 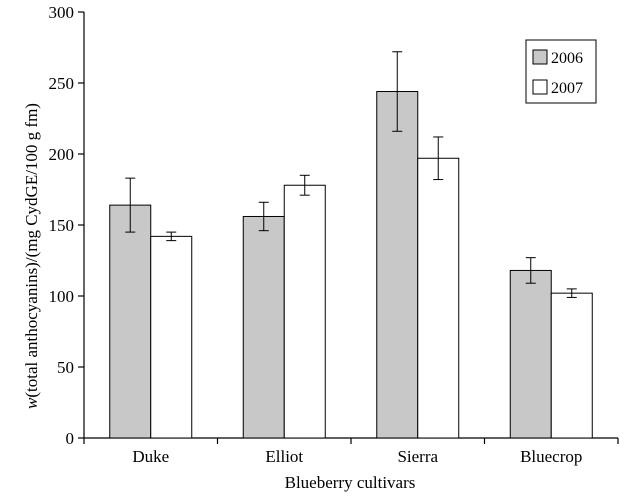 What do you see at coordinates (561, 71) in the screenshot?
I see `legend: 2006 2007` at bounding box center [561, 71].